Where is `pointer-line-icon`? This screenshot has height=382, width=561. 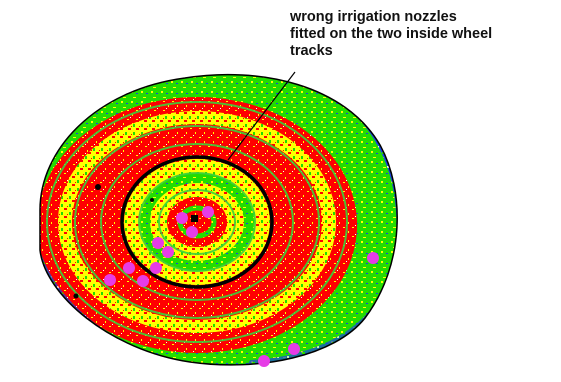
pointer-line-icon is located at coordinates (261, 116).